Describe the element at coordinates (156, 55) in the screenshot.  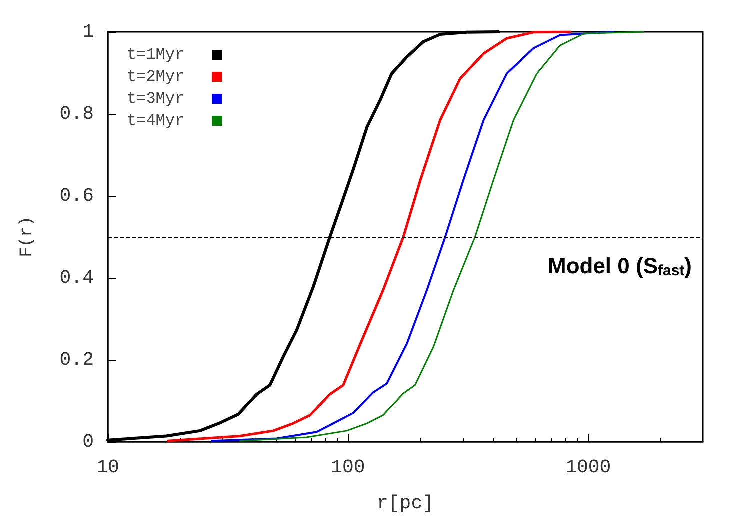
I see `legend-label: t=1Myr` at that location.